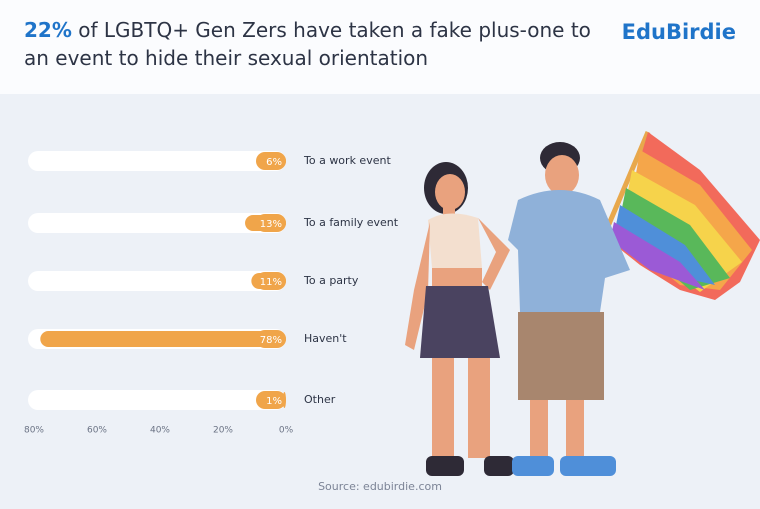 The image size is (760, 509). What do you see at coordinates (347, 160) in the screenshot?
I see `category-label: To a work event` at bounding box center [347, 160].